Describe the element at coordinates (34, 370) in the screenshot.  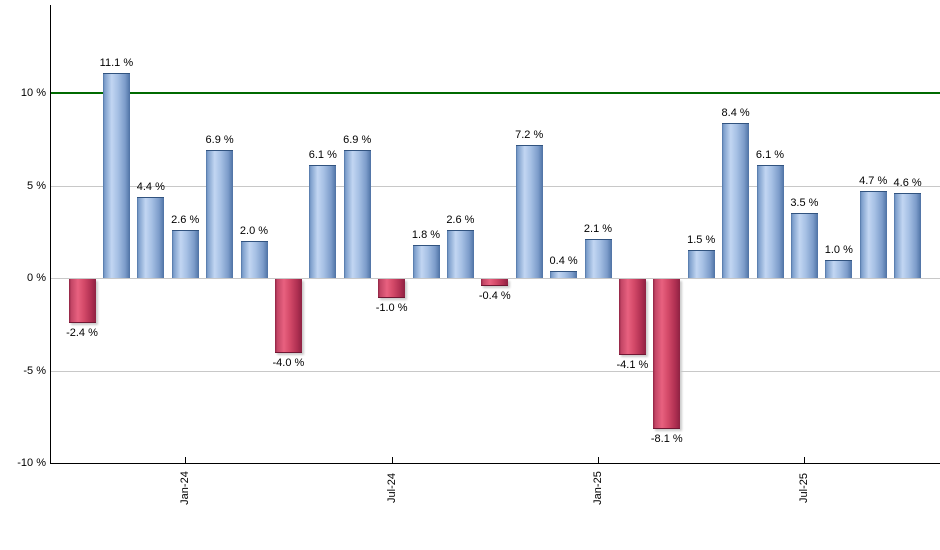
I see `y-axis-label: -5 %` at that location.